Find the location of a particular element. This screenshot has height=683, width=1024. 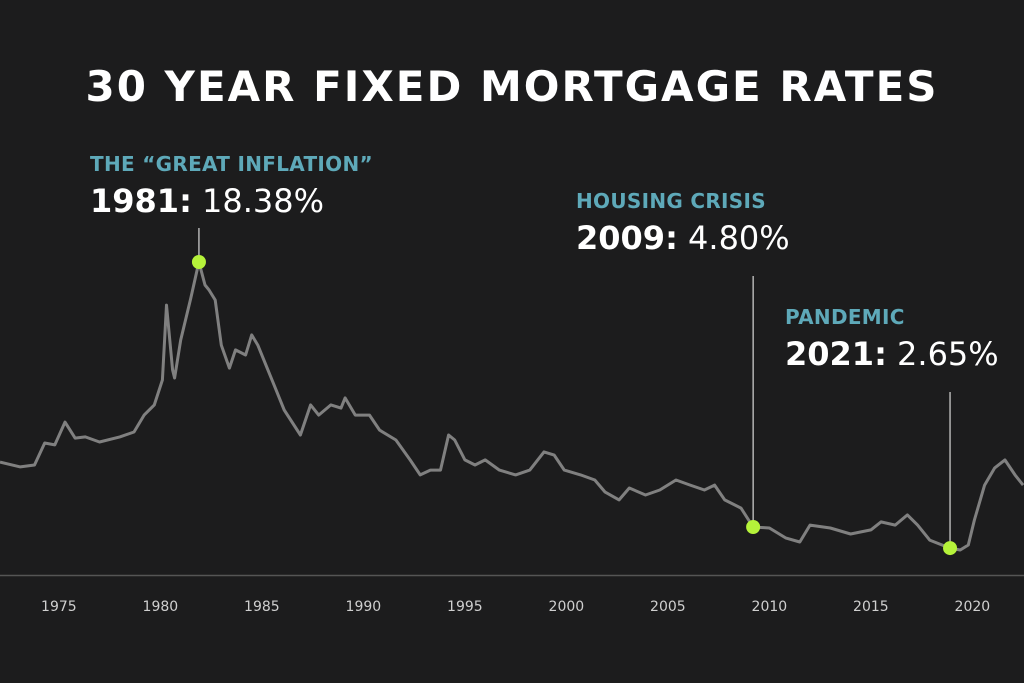

annotation-value: 2.65% is located at coordinates (948, 354).